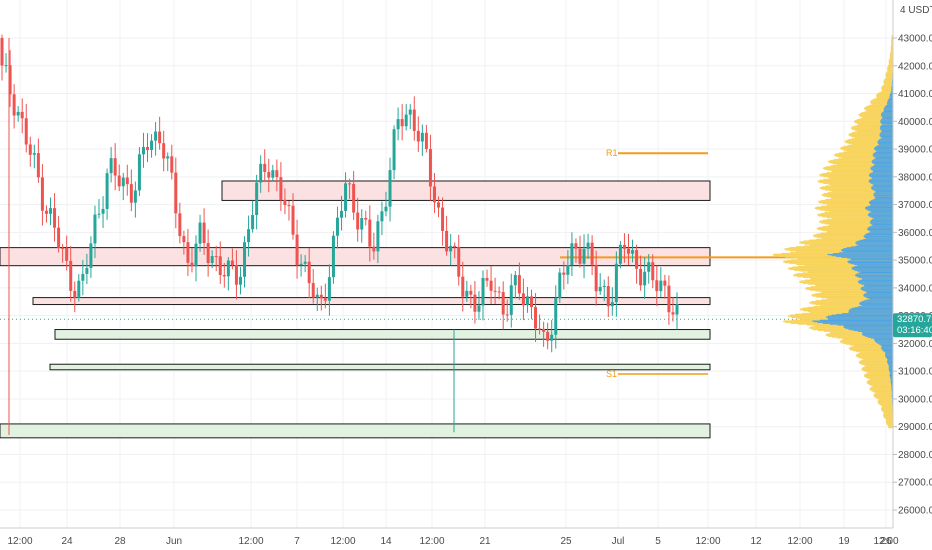  I want to click on time-tick-label: 5, so click(658, 541).